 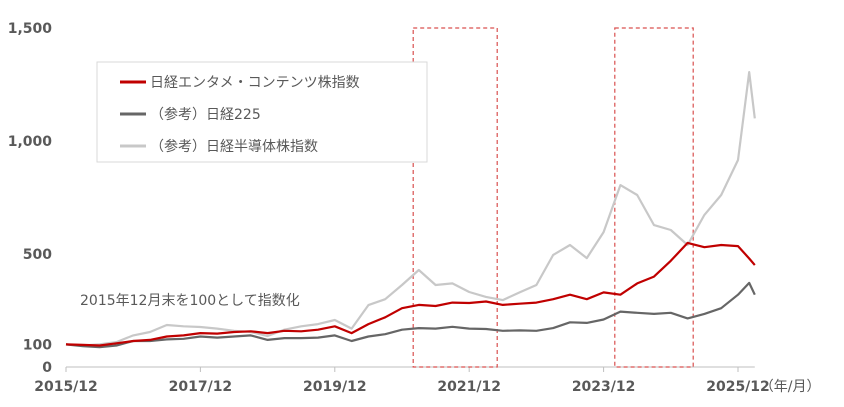 I want to click on highlight-box, so click(x=455, y=197).